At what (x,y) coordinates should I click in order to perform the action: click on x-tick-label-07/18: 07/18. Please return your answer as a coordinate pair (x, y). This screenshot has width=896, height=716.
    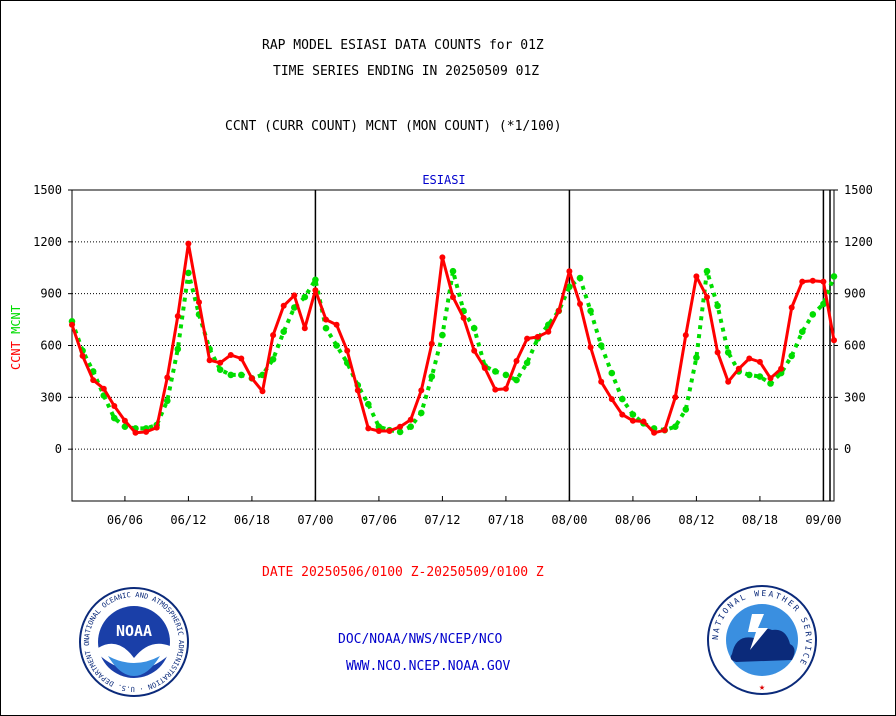
    Looking at the image, I should click on (506, 520).